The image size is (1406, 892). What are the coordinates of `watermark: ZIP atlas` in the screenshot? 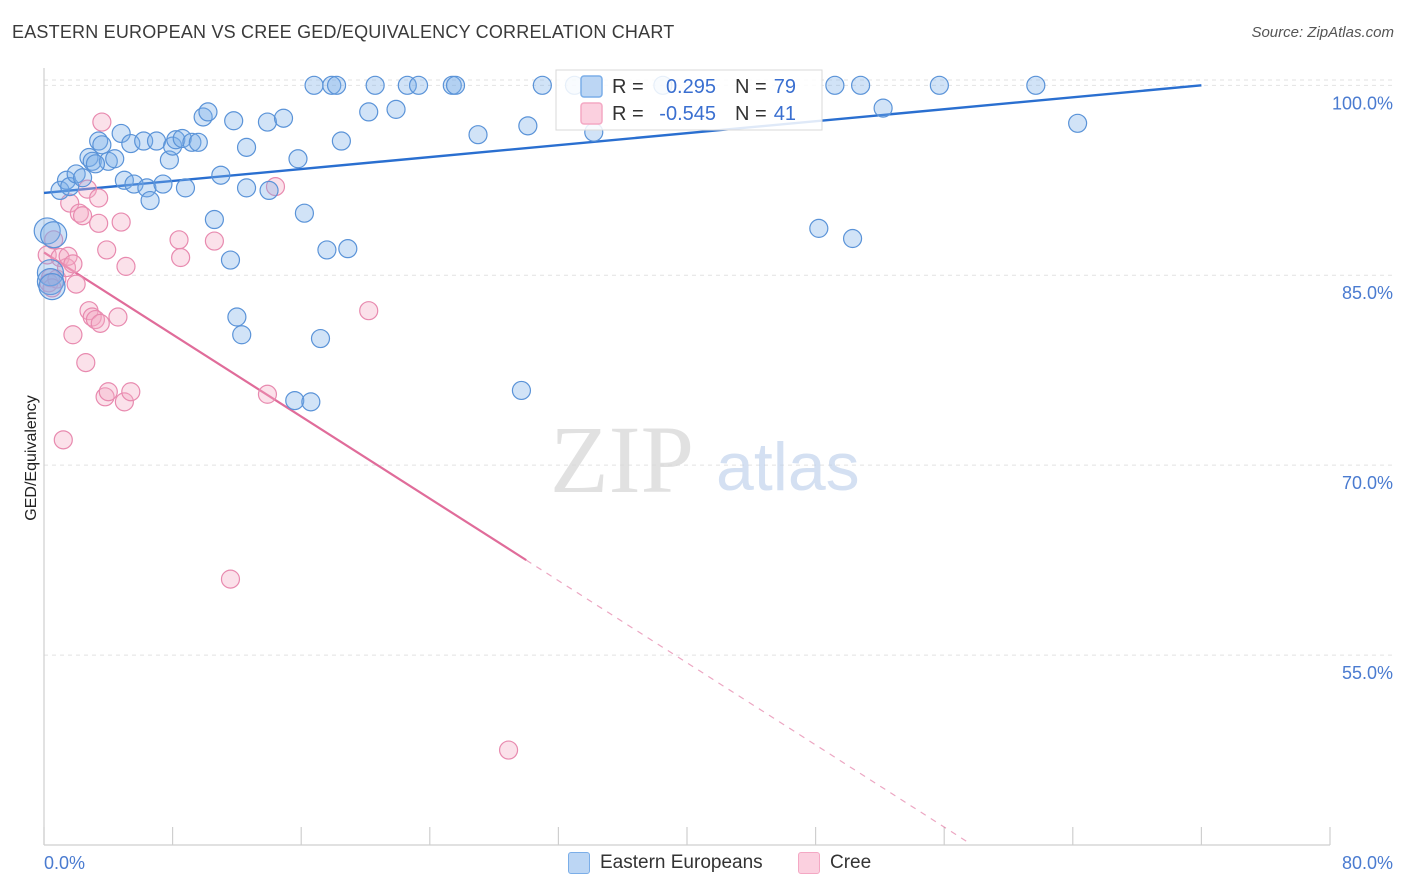 It's located at (705, 459).